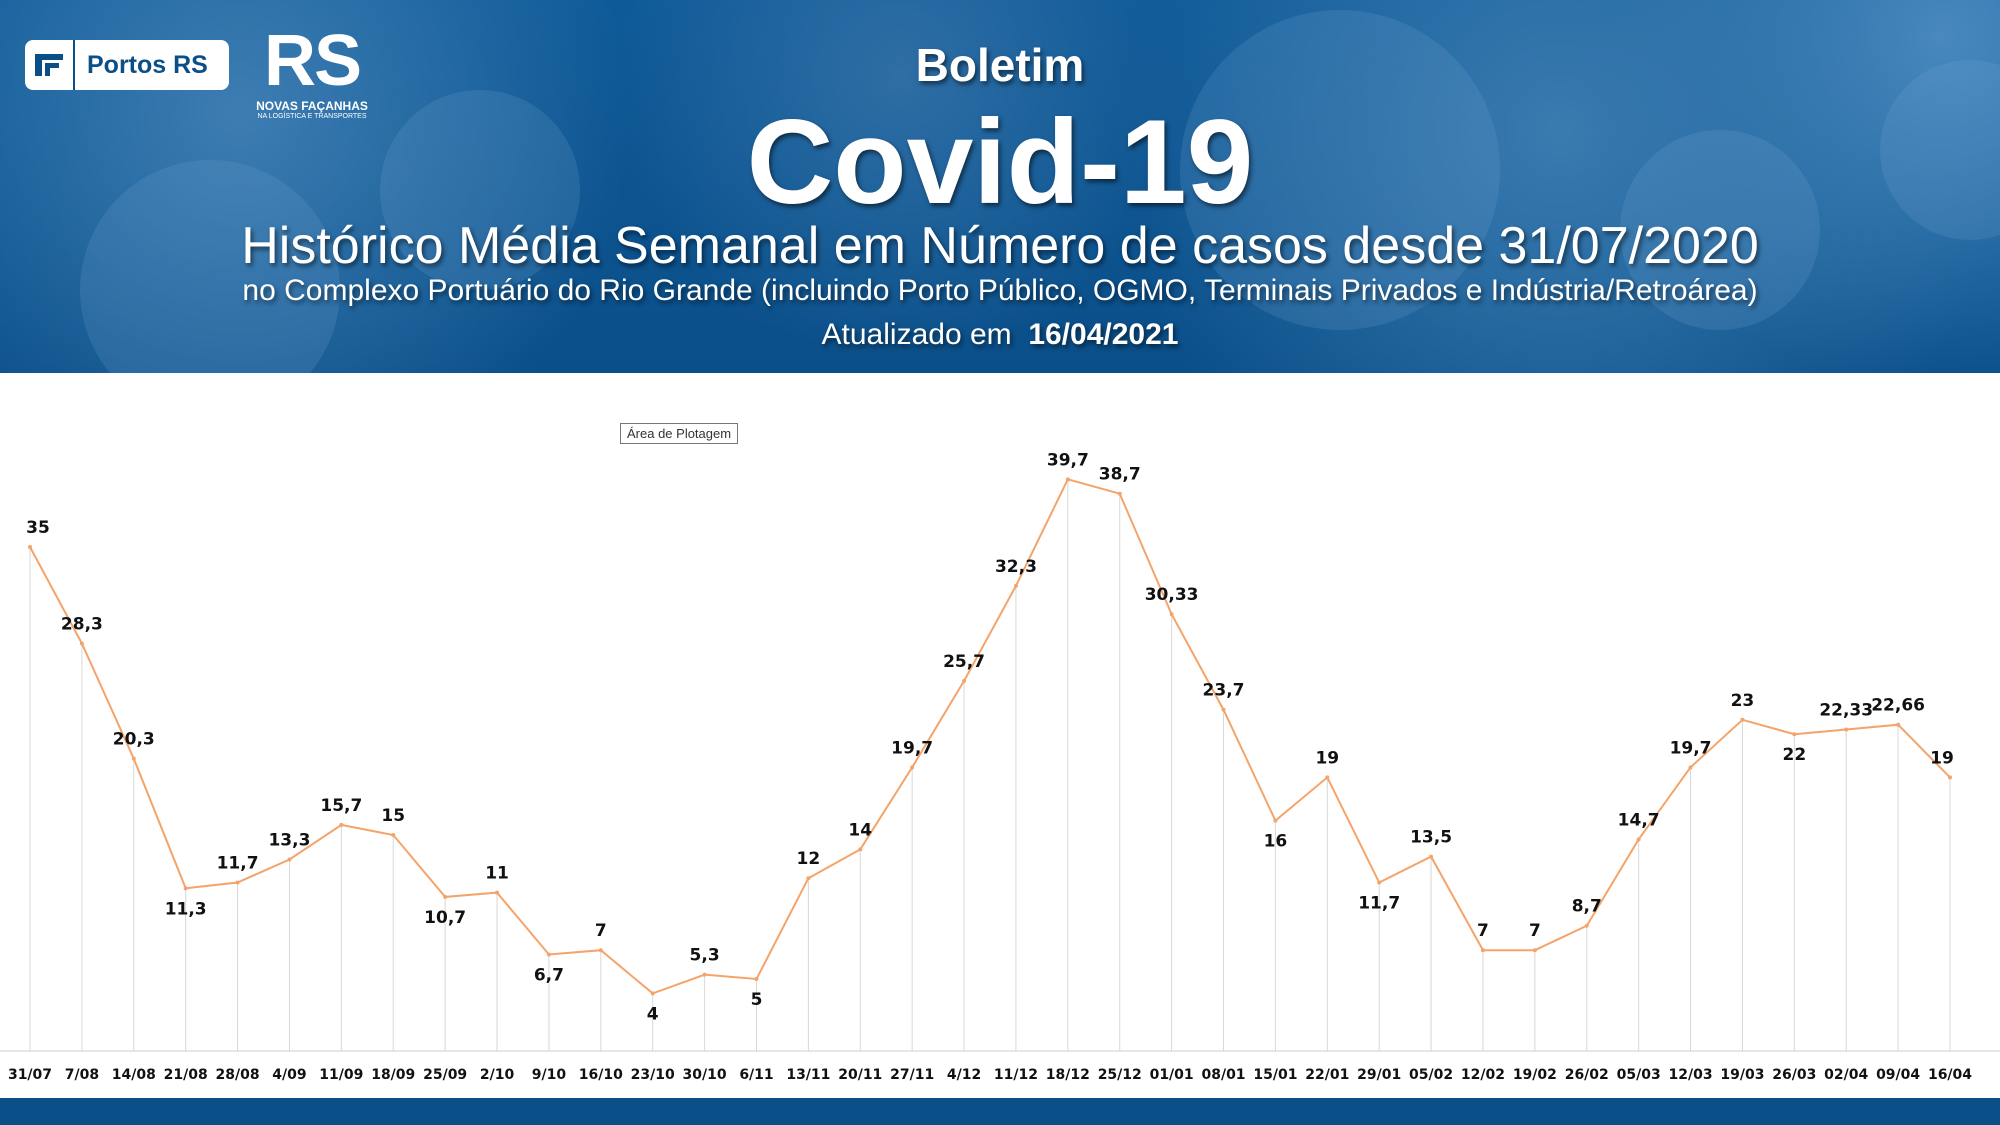 The image size is (2000, 1125). What do you see at coordinates (1691, 1075) in the screenshot?
I see `x-tick-label: 12/03` at bounding box center [1691, 1075].